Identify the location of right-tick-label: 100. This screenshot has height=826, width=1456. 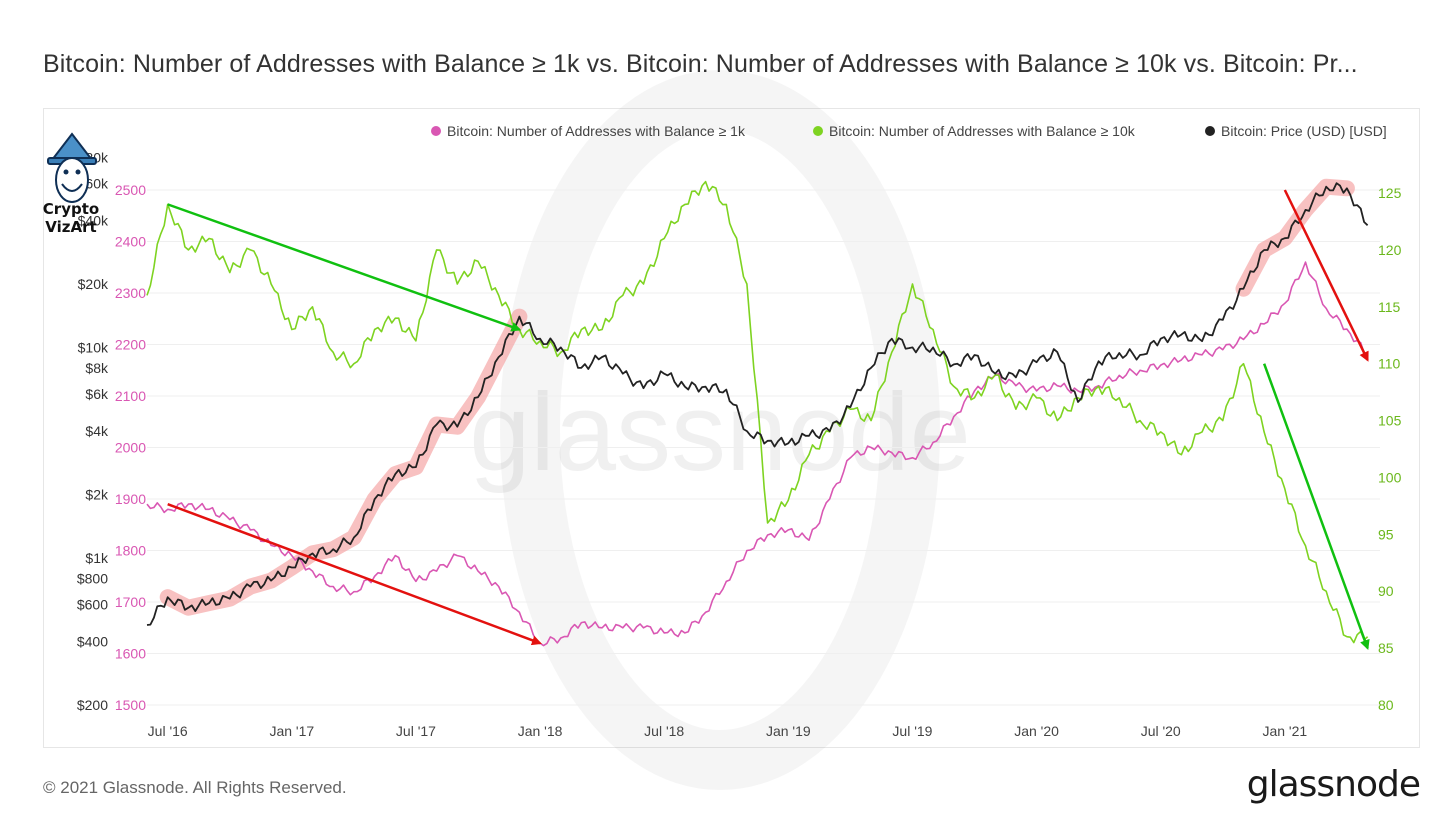
(1390, 477).